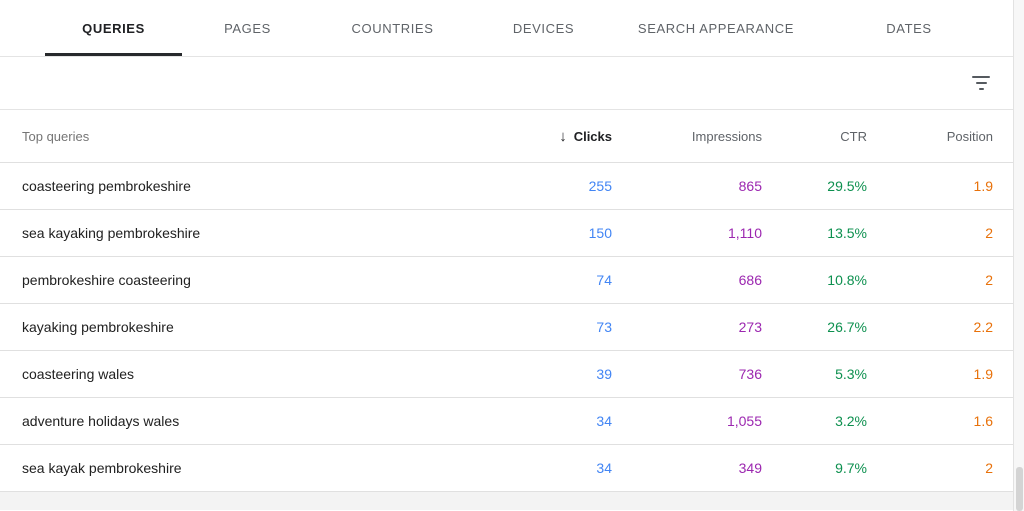 The height and width of the screenshot is (511, 1024). Describe the element at coordinates (600, 233) in the screenshot. I see `clicks-value: 150` at that location.